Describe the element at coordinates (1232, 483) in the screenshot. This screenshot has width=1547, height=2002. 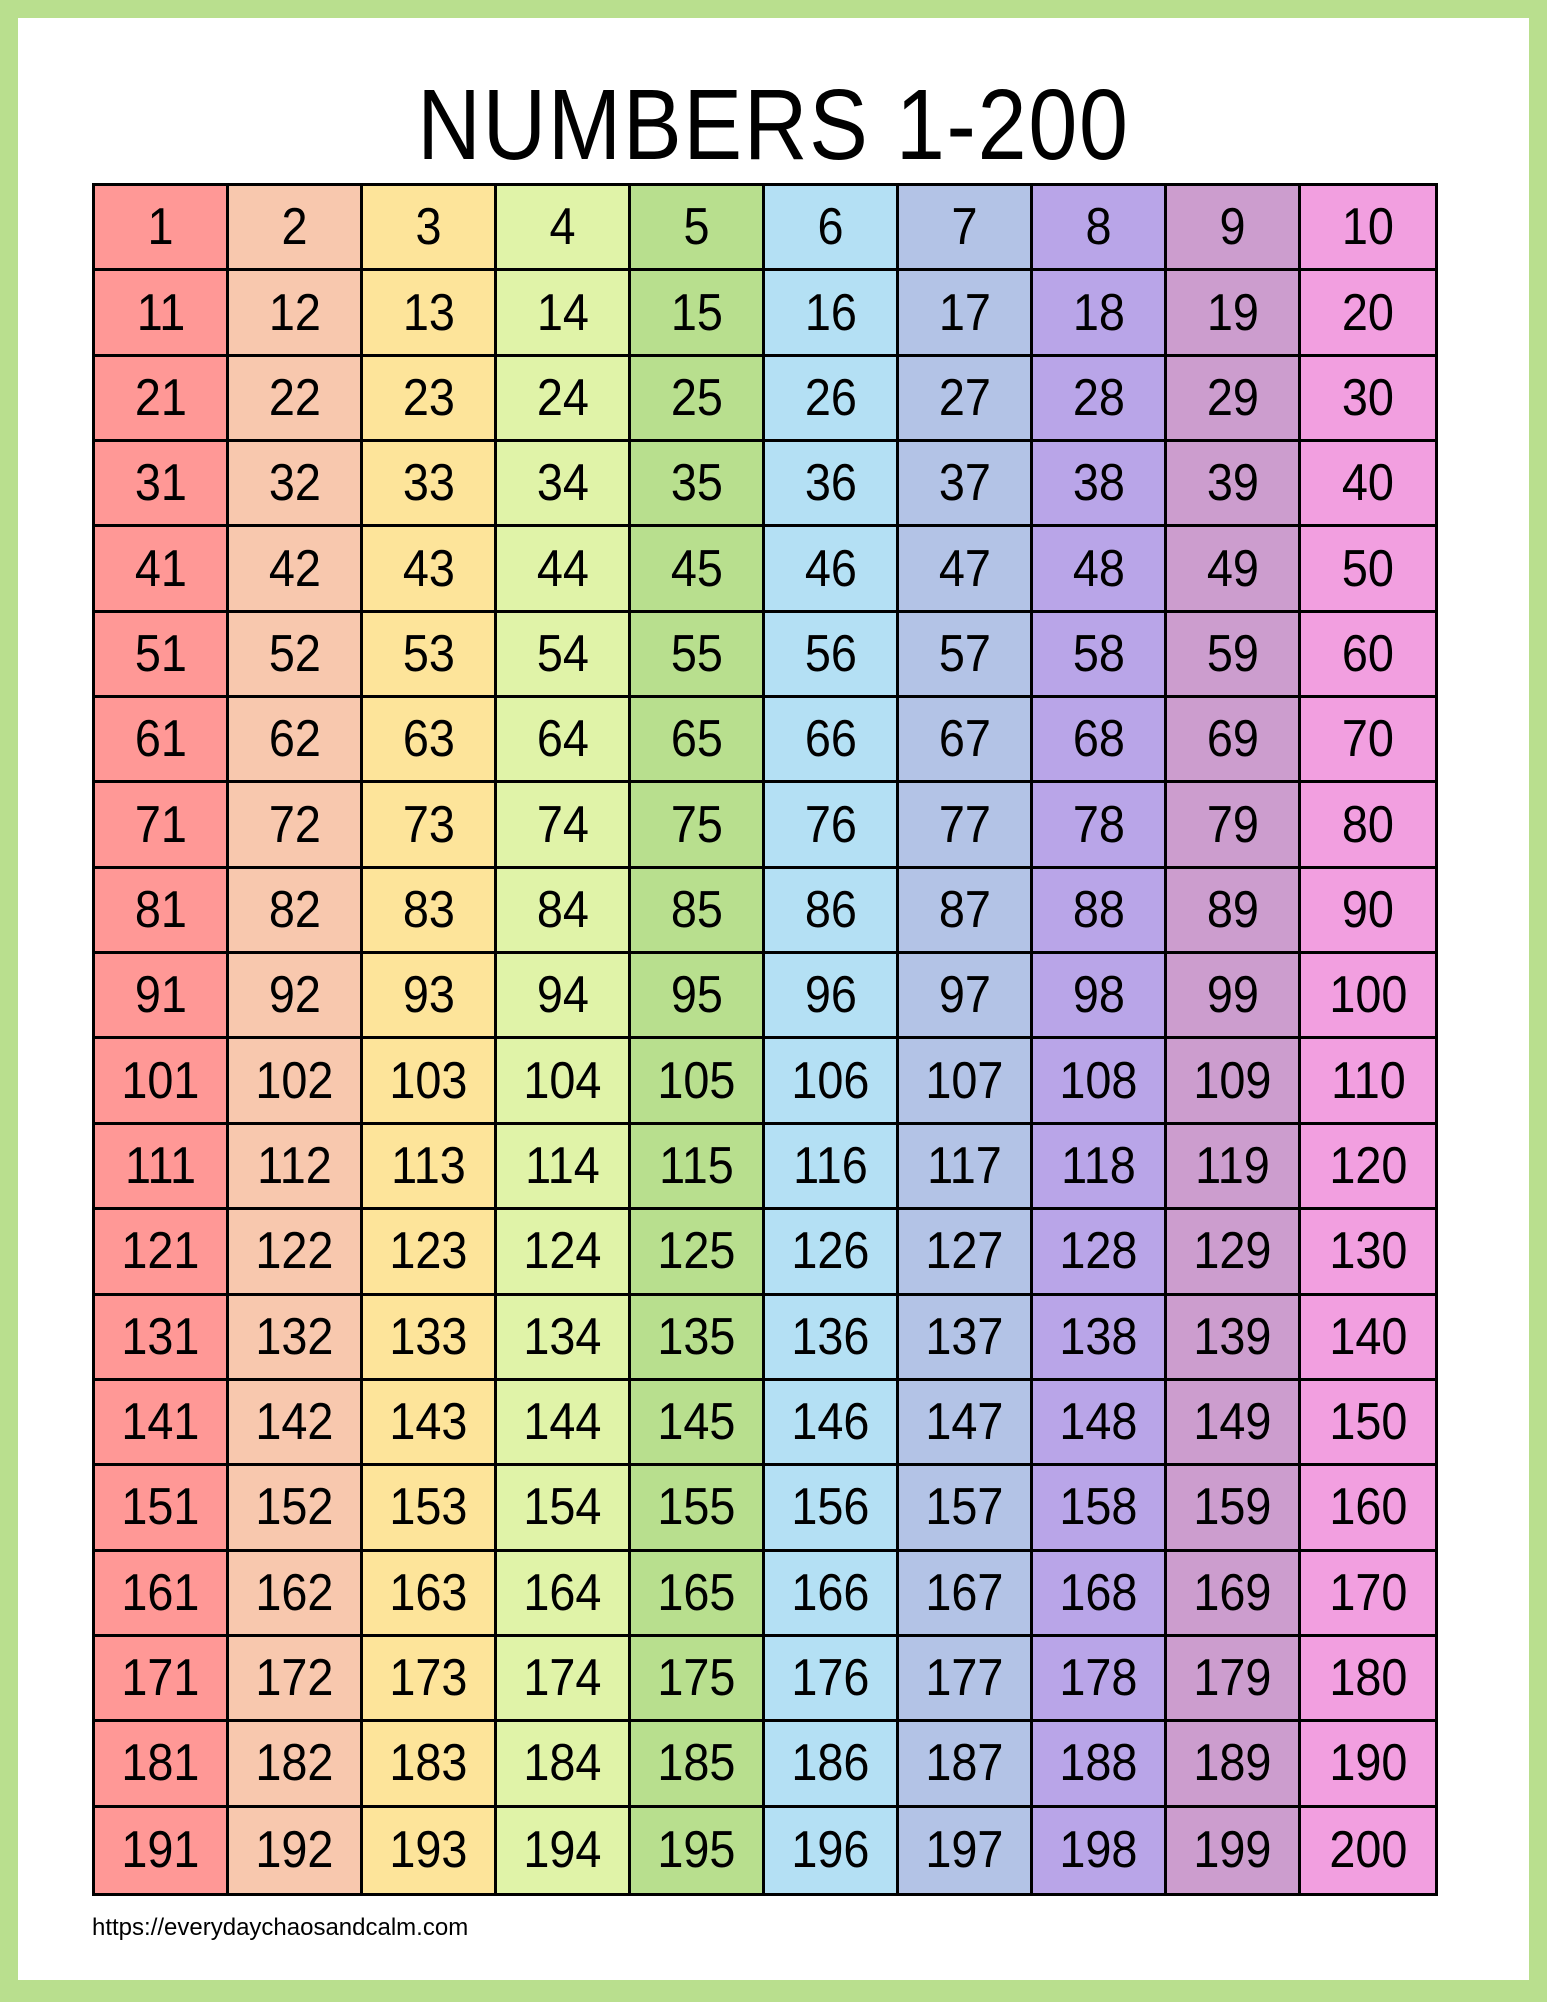
I see `number-label: 39` at that location.